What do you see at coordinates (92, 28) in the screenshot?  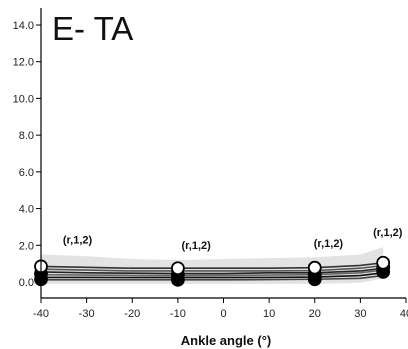 I see `panel-title: E- TA` at bounding box center [92, 28].